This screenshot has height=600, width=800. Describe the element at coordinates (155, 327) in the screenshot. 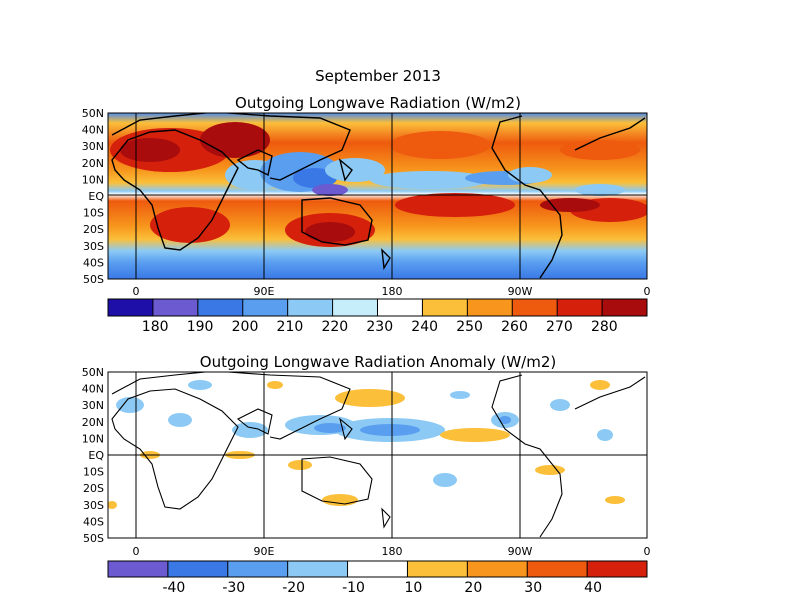

I see `colorbar-label: 180` at that location.